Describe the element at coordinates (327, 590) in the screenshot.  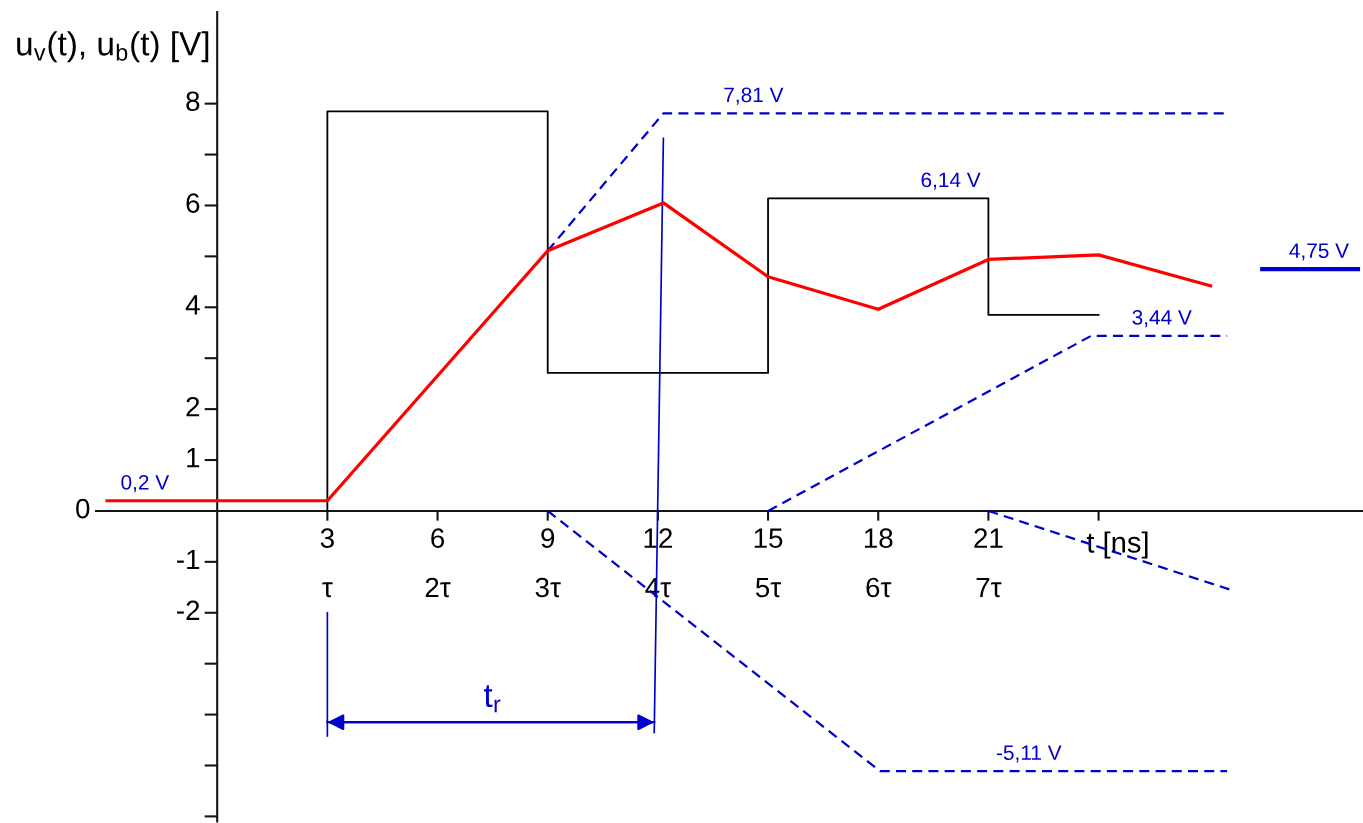
I see `x2-tick-label: τ` at that location.